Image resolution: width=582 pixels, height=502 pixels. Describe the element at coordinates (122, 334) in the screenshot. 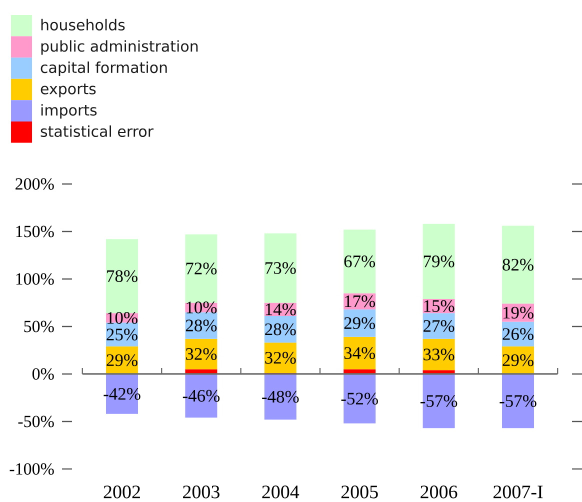

I see `data-label: 25%` at that location.